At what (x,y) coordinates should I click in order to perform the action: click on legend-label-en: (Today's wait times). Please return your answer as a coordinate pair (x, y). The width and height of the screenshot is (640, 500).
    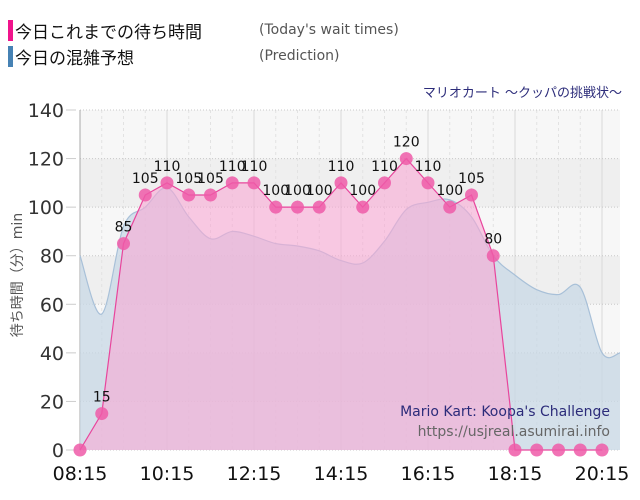
    Looking at the image, I should click on (329, 30).